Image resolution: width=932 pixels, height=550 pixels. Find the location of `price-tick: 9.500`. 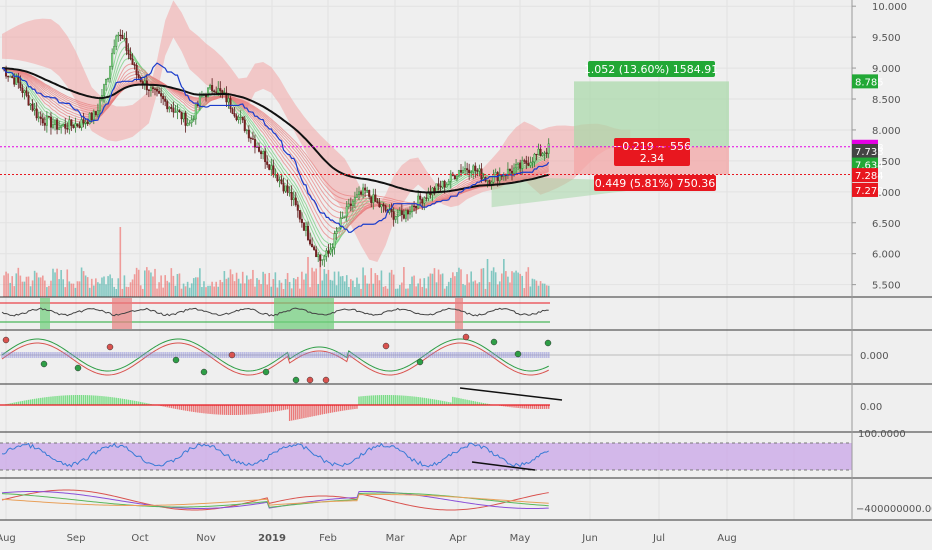

price-tick: 9.500 is located at coordinates (886, 38).